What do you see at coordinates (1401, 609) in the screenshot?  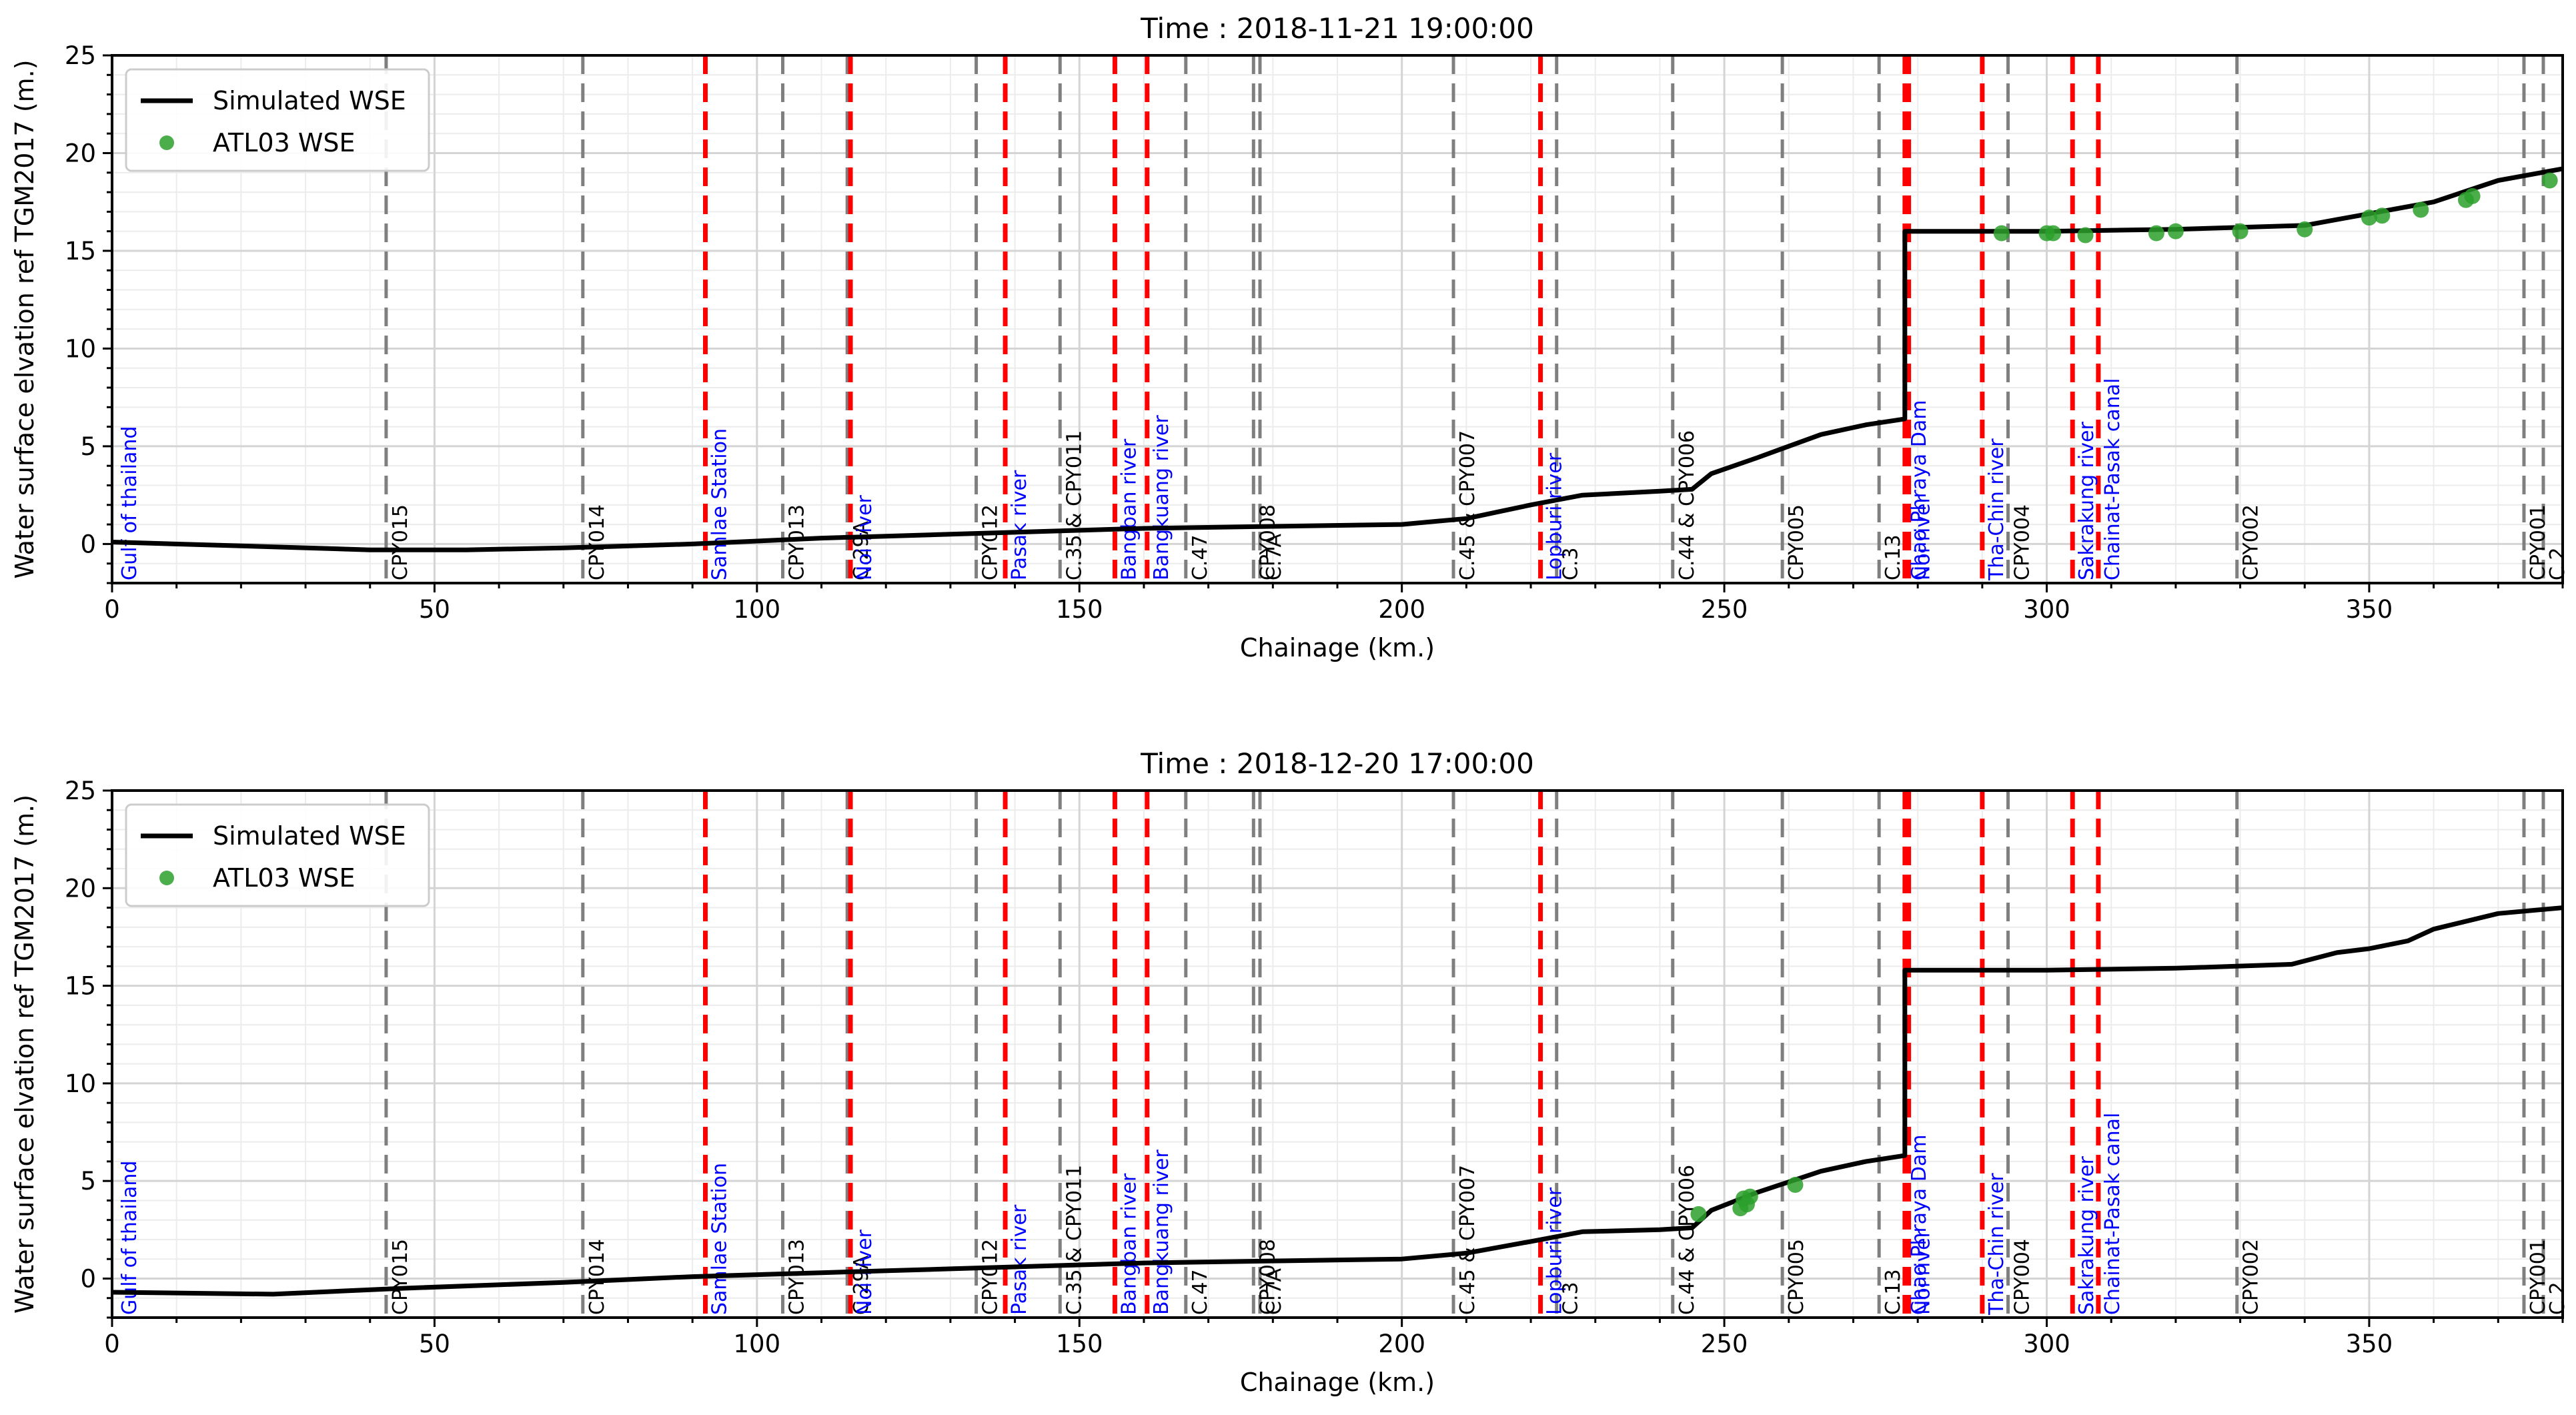 I see `x-tick-label: 200` at bounding box center [1401, 609].